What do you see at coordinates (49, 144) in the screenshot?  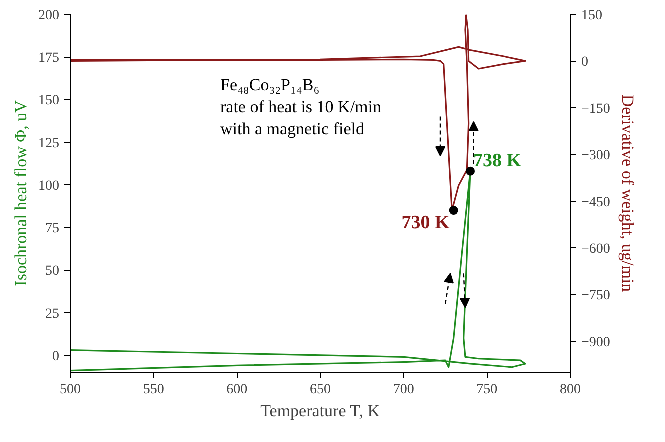 I see `y-tick-label: 125` at bounding box center [49, 144].